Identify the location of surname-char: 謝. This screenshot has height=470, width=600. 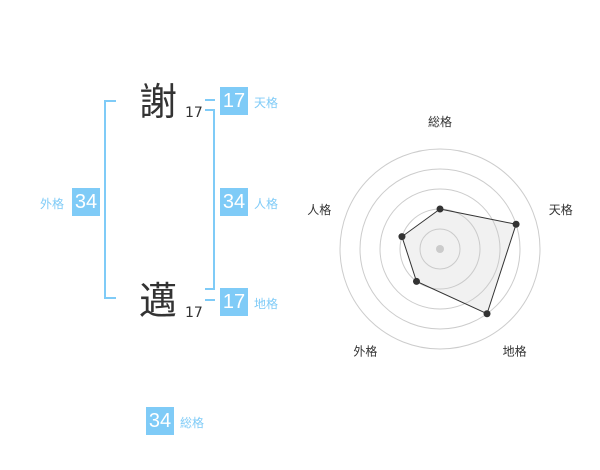
(158, 102).